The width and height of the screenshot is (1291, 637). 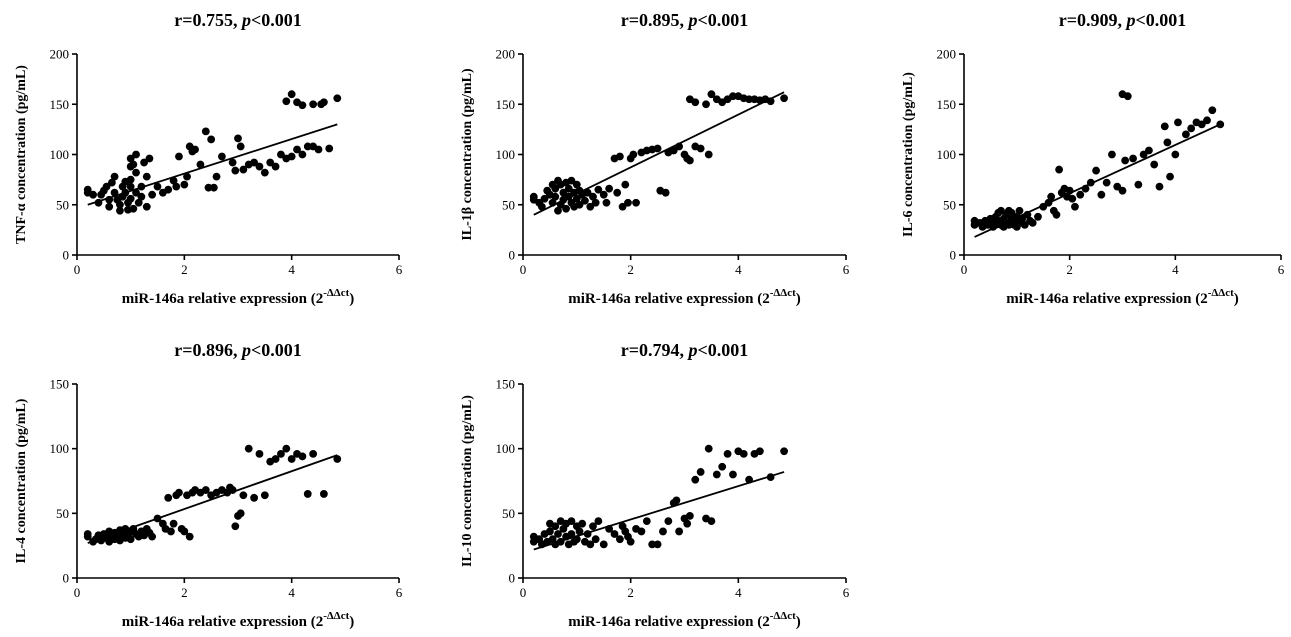 What do you see at coordinates (208, 350) in the screenshot?
I see `title-r-value: r=0.896,` at bounding box center [208, 350].